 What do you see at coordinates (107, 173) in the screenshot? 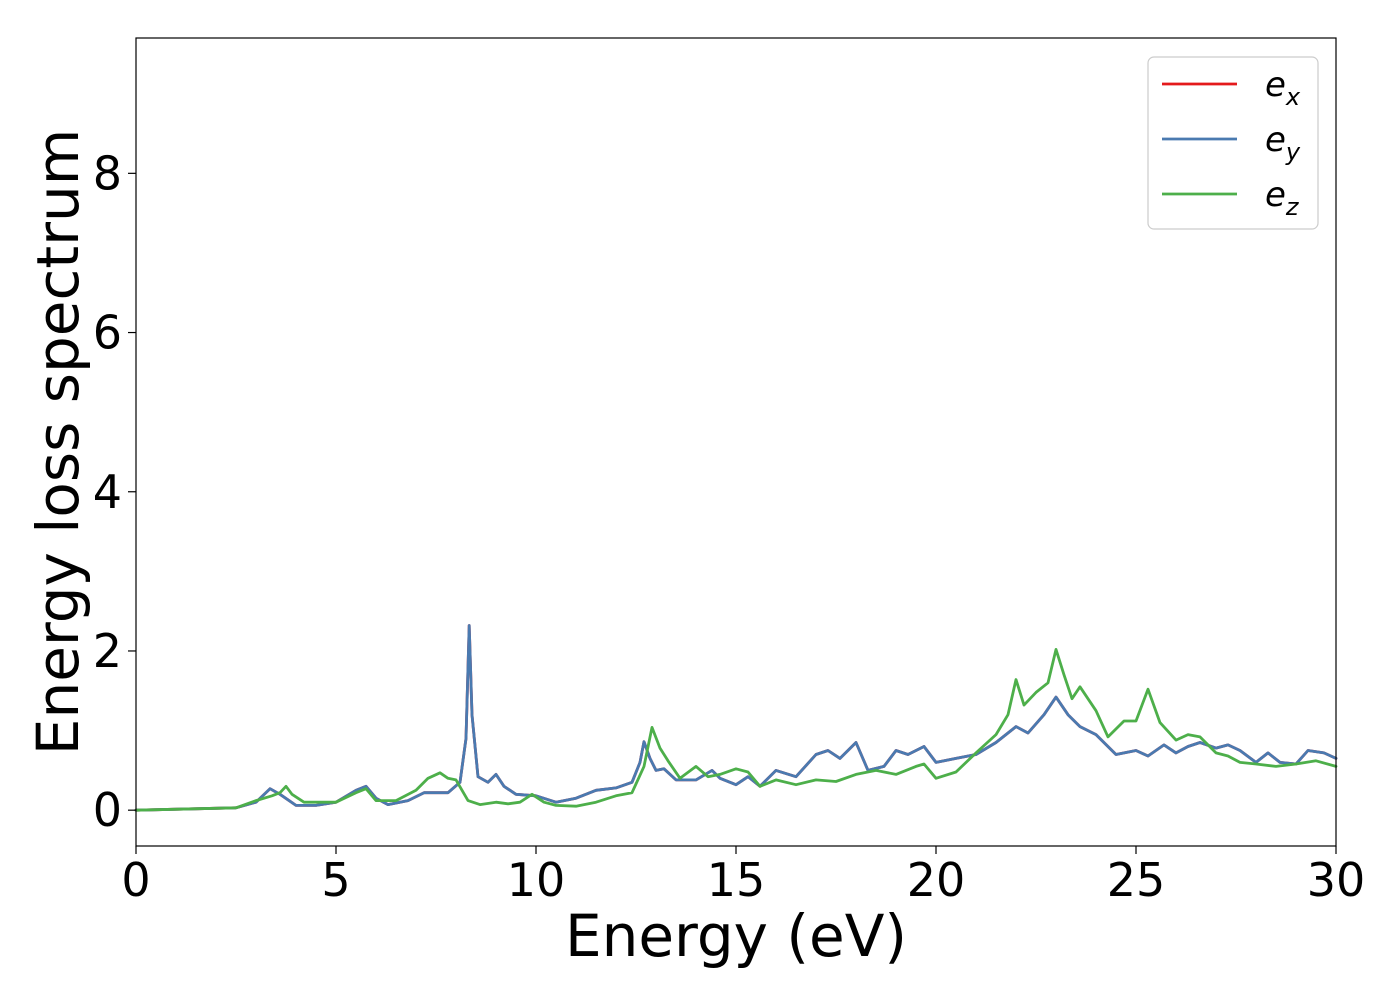
I see `y-tick-label: 8` at bounding box center [107, 173].